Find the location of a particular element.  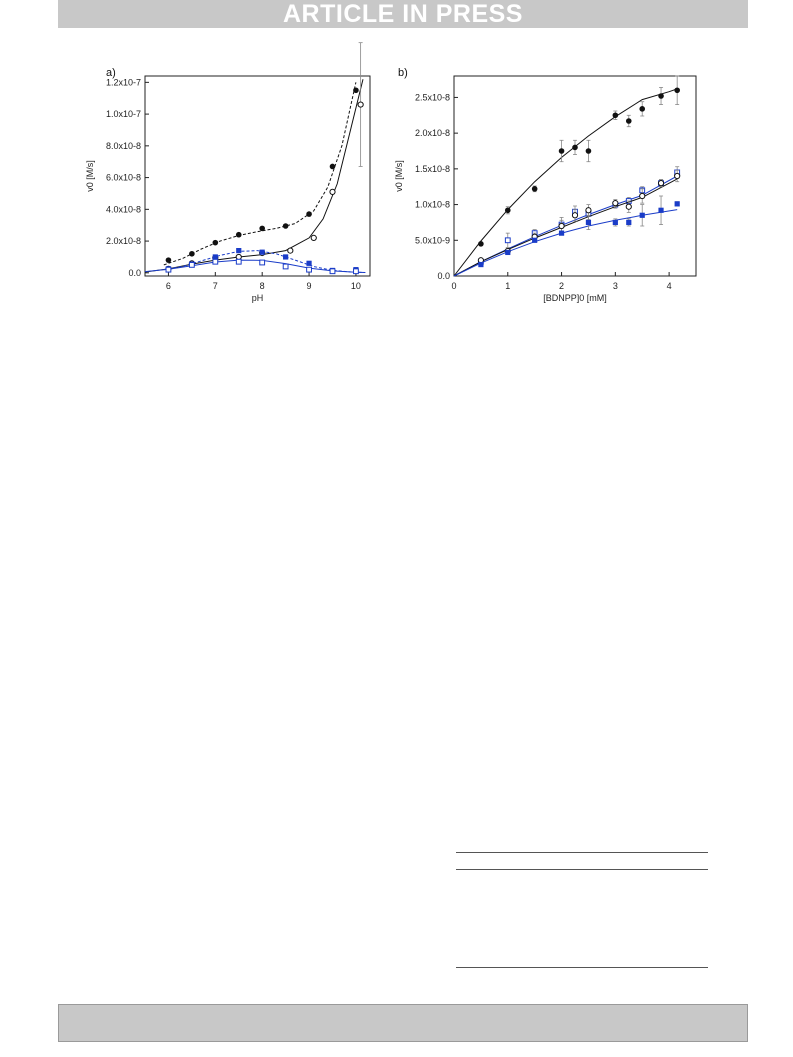

y-tick-label: 2.5x10-8 is located at coordinates (432, 97).